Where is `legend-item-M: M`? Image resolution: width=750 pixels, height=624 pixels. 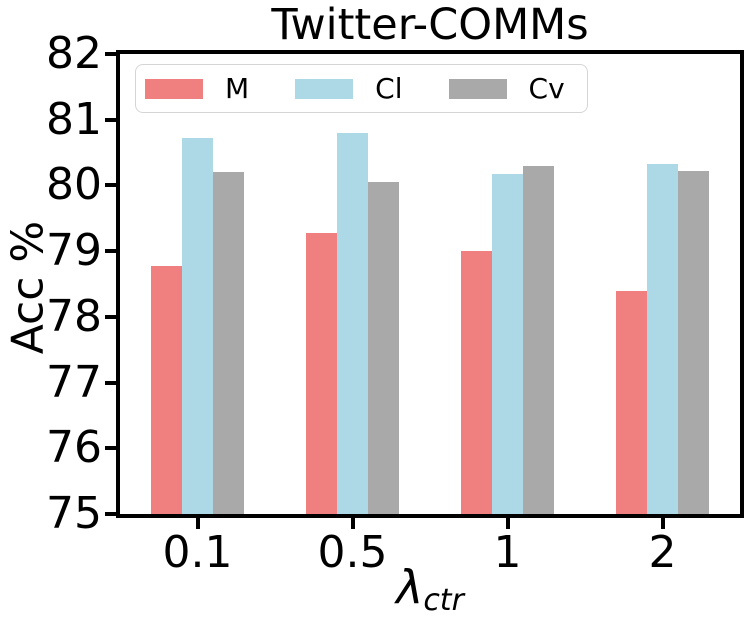
legend-item-M: M is located at coordinates (197, 88).